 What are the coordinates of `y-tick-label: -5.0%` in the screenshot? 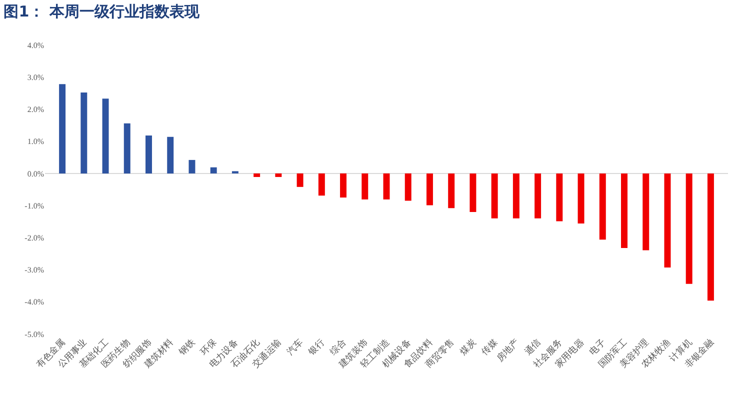 It's located at (34, 334).